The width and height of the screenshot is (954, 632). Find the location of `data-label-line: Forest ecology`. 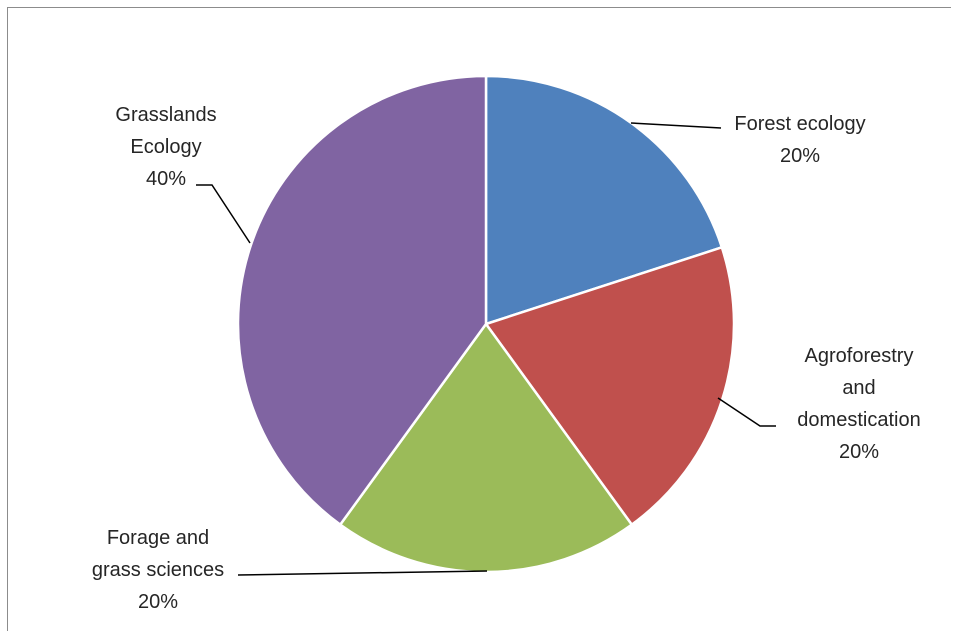

data-label-line: Forest ecology is located at coordinates (799, 124).